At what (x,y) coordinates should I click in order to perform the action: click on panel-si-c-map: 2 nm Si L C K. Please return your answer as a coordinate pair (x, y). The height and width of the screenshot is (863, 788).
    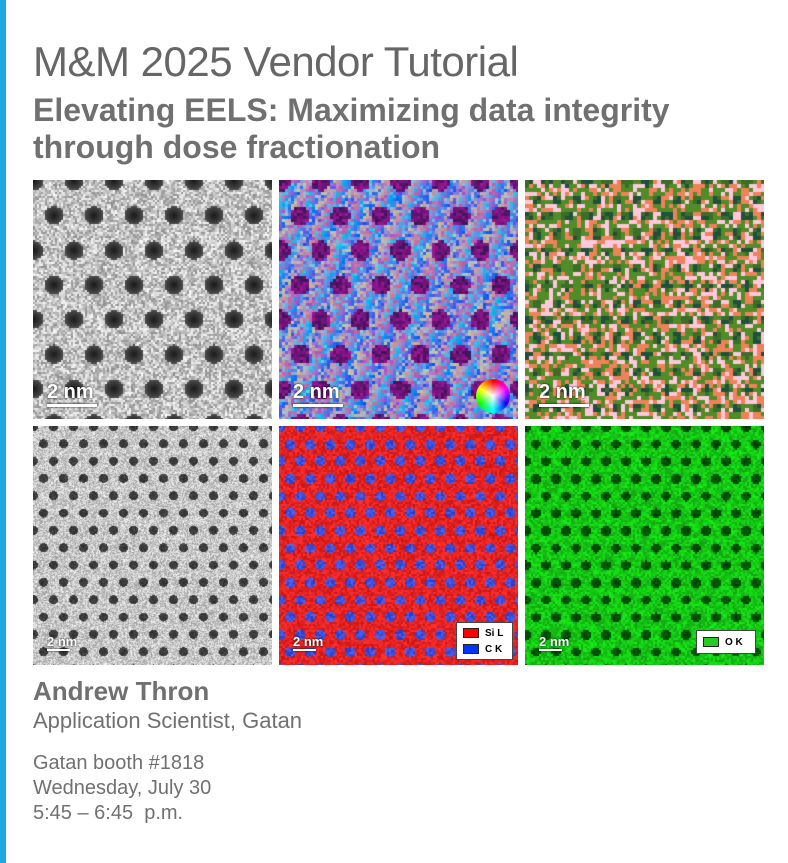
    Looking at the image, I should click on (398, 545).